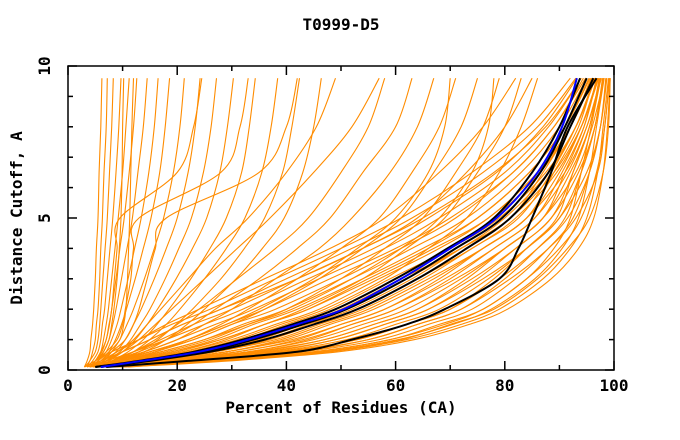 This screenshot has width=680, height=440. I want to click on chart-title: T0999-D5, so click(340, 24).